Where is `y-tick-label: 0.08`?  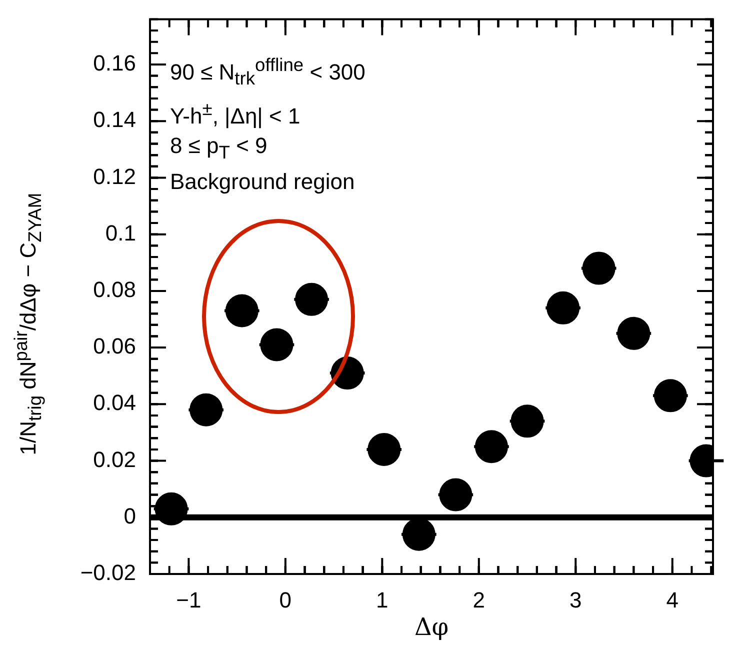 y-tick-label: 0.08 is located at coordinates (114, 289).